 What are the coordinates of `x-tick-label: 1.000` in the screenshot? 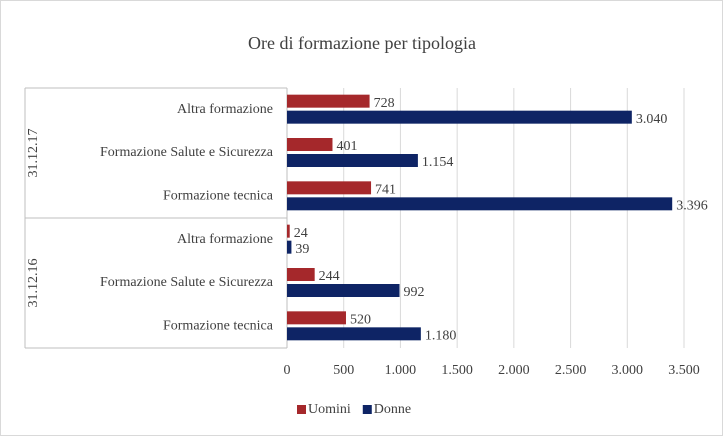 It's located at (401, 370).